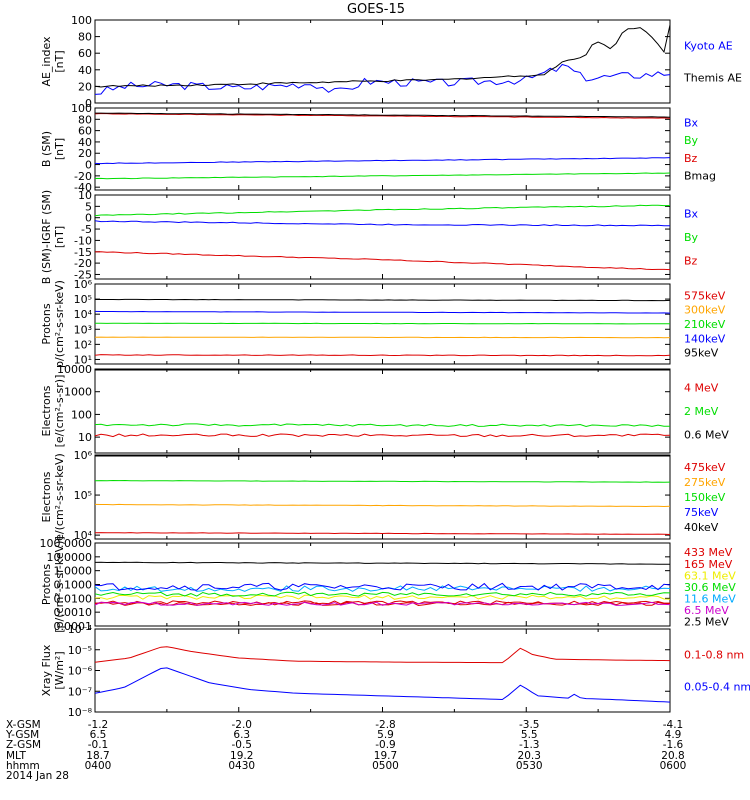  I want to click on y-tick-label: 1000, so click(78, 392).